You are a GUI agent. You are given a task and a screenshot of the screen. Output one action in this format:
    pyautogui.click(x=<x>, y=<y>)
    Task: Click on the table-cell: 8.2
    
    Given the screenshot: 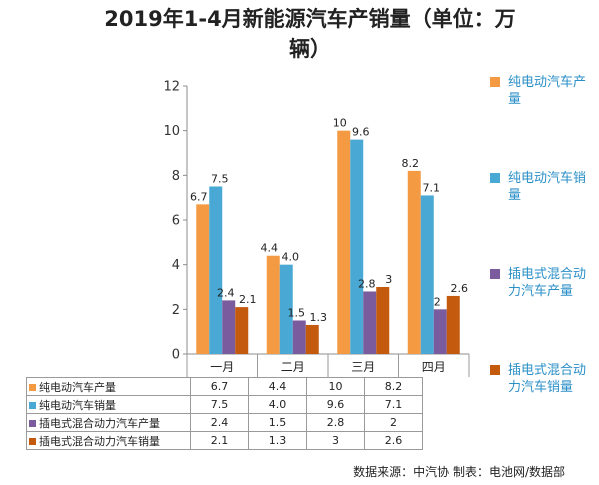 What is the action you would take?
    pyautogui.click(x=393, y=386)
    